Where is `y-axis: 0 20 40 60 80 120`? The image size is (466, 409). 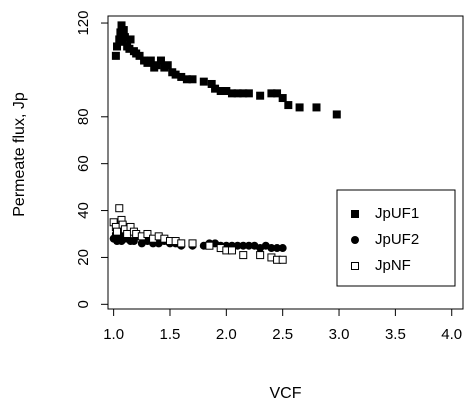 y-axis: 0 20 40 60 80 120 is located at coordinates (91, 159).